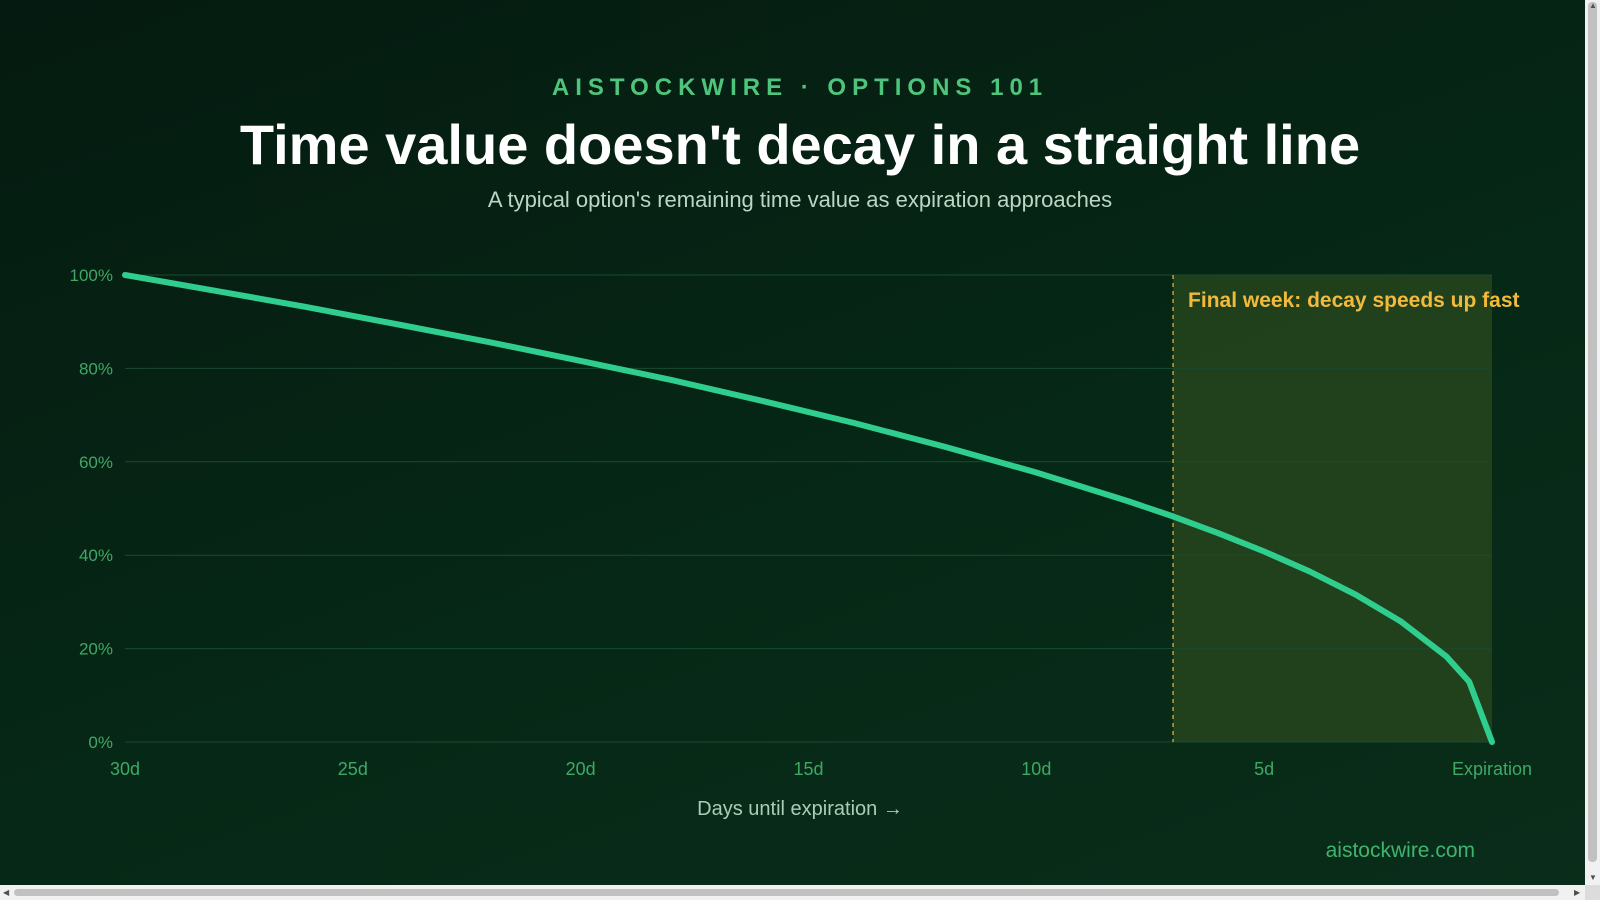 This screenshot has width=1600, height=900. Describe the element at coordinates (1592, 892) in the screenshot. I see `scrollbar-corner` at that location.